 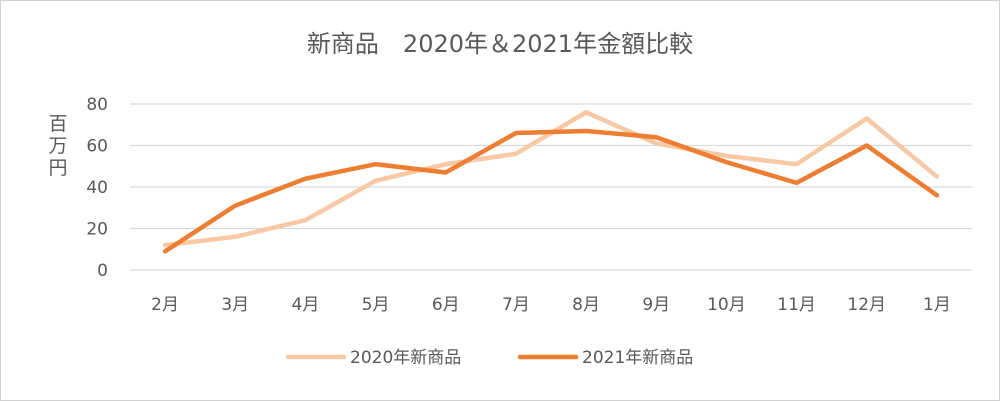 I want to click on y-tick-label: 60, so click(x=97, y=147).